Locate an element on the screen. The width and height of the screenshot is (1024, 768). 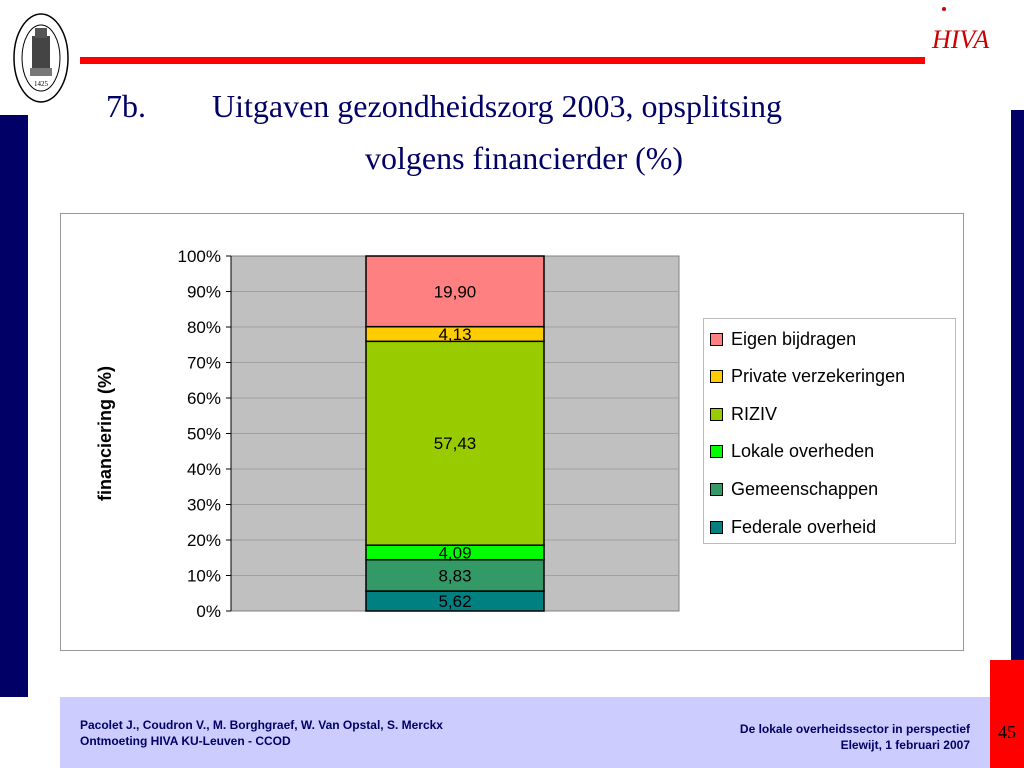
right-red-block is located at coordinates (1007, 714).